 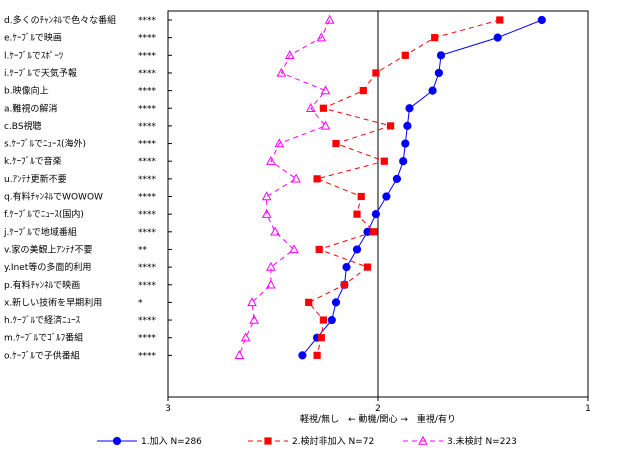 I want to click on category-label: e.ｹｰﾌﾞﾙで映画, so click(x=33, y=38).